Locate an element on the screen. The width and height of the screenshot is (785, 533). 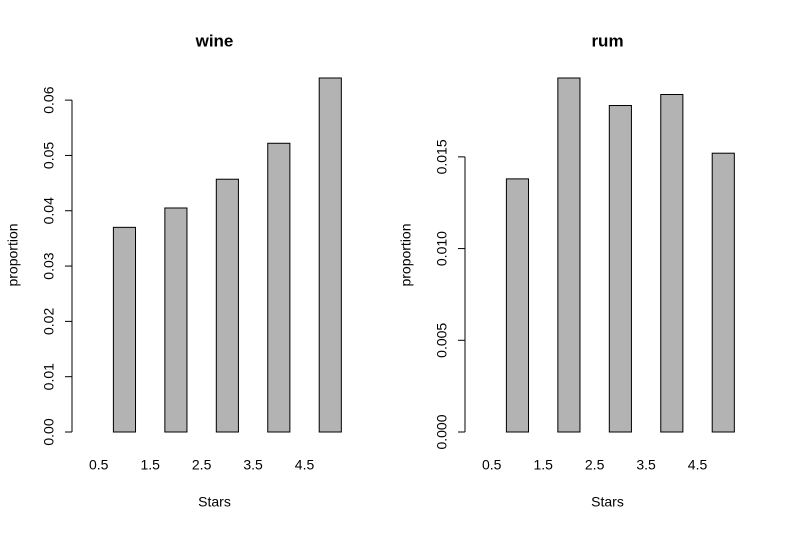
chart-title: rum is located at coordinates (607, 40).